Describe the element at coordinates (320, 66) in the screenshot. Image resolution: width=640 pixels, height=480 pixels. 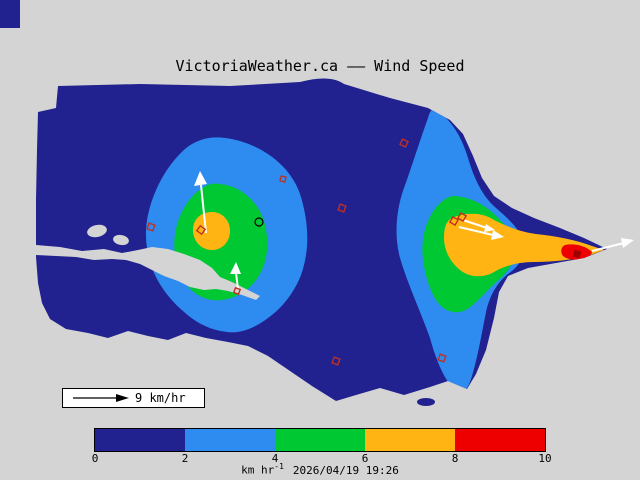
I see `map-title: VictoriaWeather.ca —— Wind Speed` at that location.